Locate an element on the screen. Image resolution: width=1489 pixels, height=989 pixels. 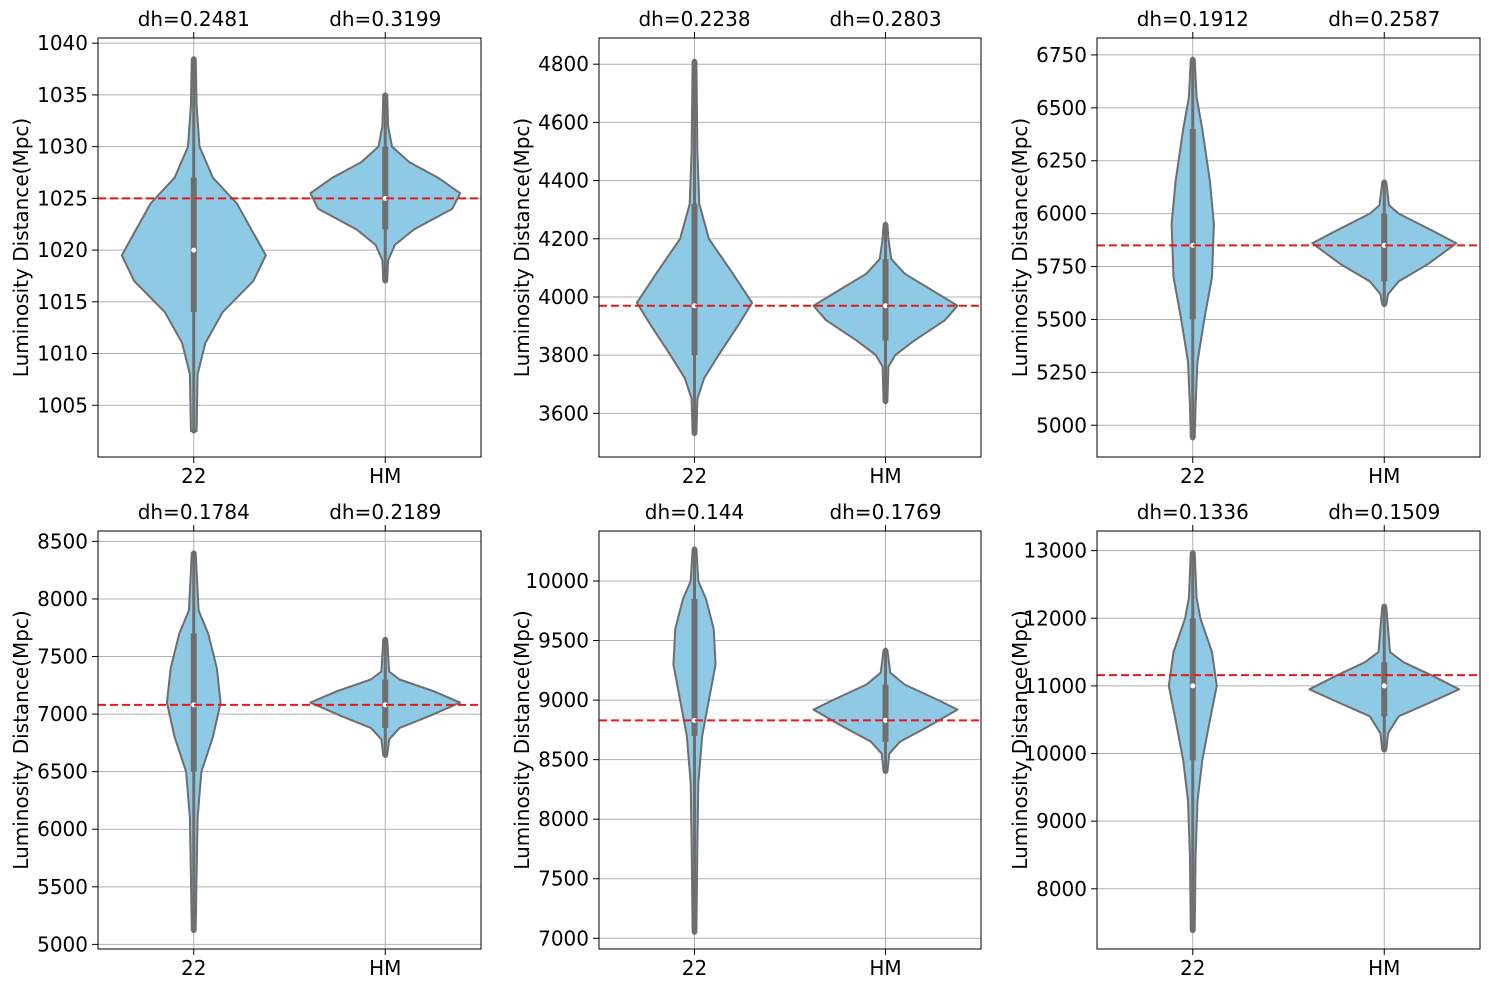
y-tick-label: 11000 is located at coordinates (1055, 686).